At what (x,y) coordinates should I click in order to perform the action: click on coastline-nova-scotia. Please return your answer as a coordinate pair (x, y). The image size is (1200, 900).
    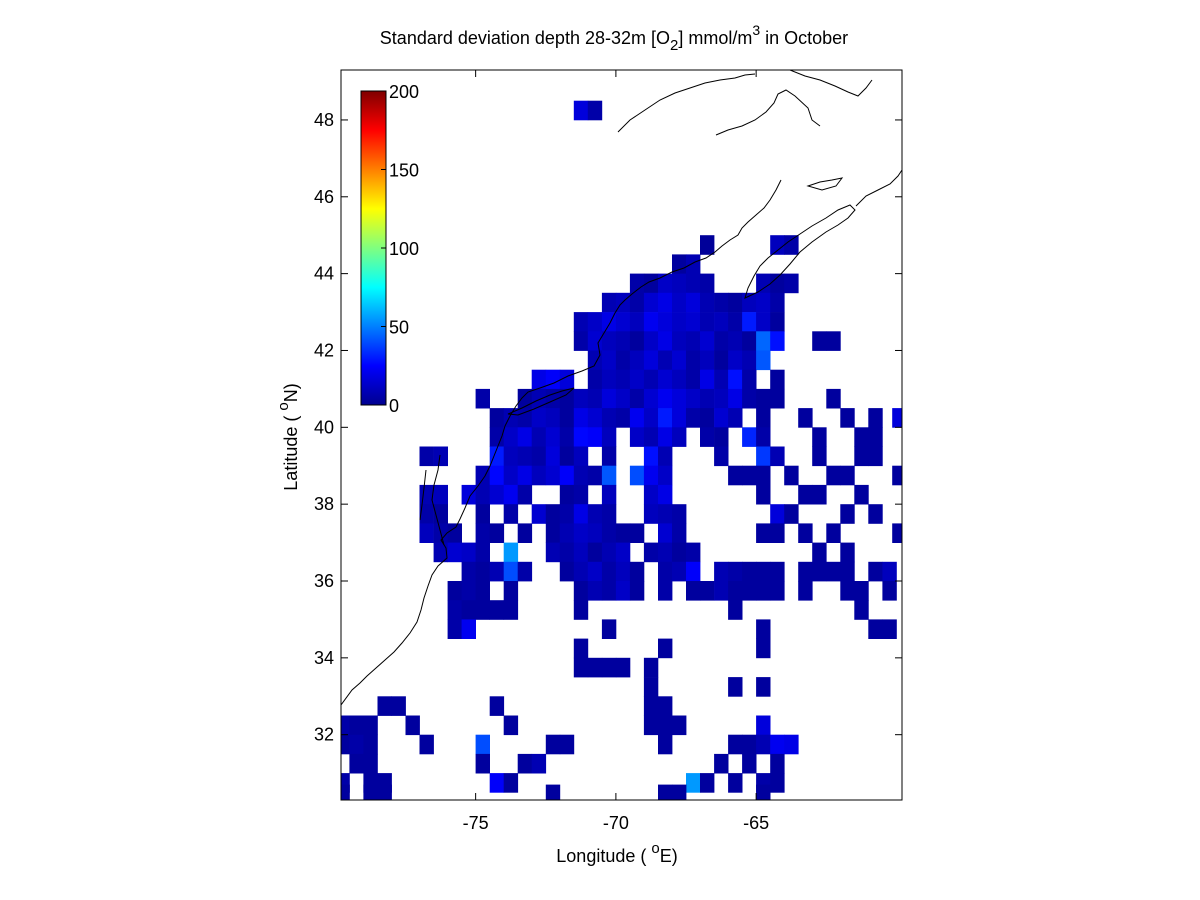
    Looking at the image, I should click on (800, 251).